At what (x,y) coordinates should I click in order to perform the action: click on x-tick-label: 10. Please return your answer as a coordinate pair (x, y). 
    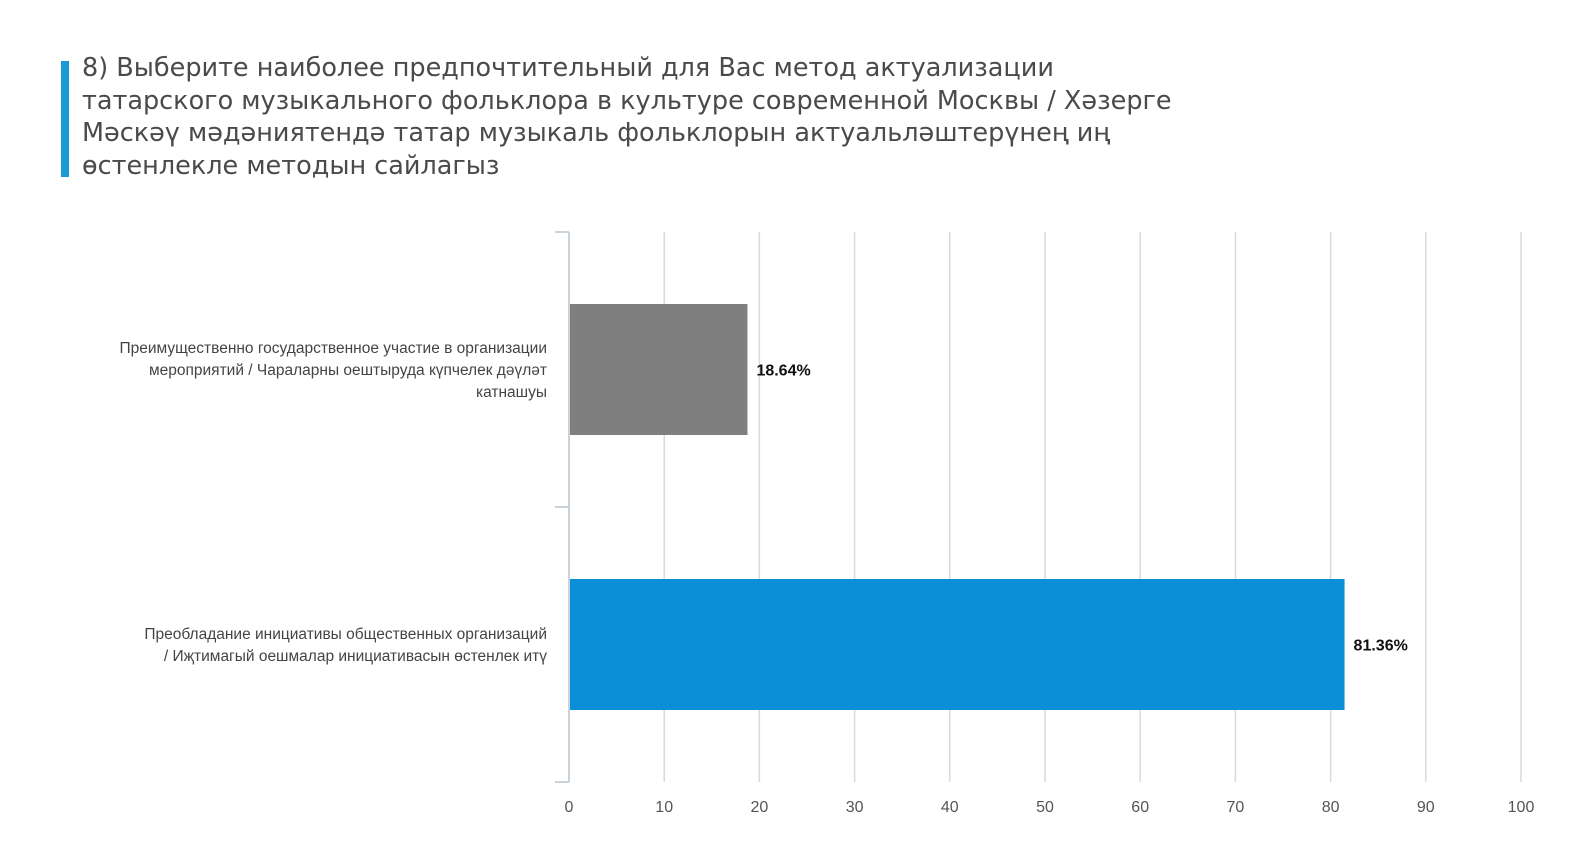
    Looking at the image, I should click on (664, 807).